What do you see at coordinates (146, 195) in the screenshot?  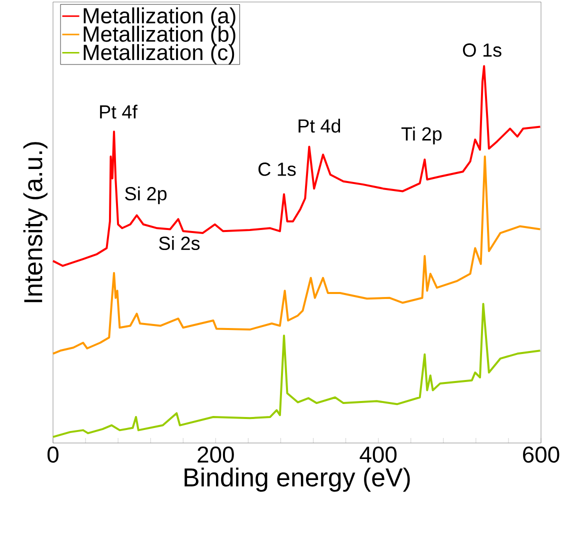 I see `annotation: Si 2p` at bounding box center [146, 195].